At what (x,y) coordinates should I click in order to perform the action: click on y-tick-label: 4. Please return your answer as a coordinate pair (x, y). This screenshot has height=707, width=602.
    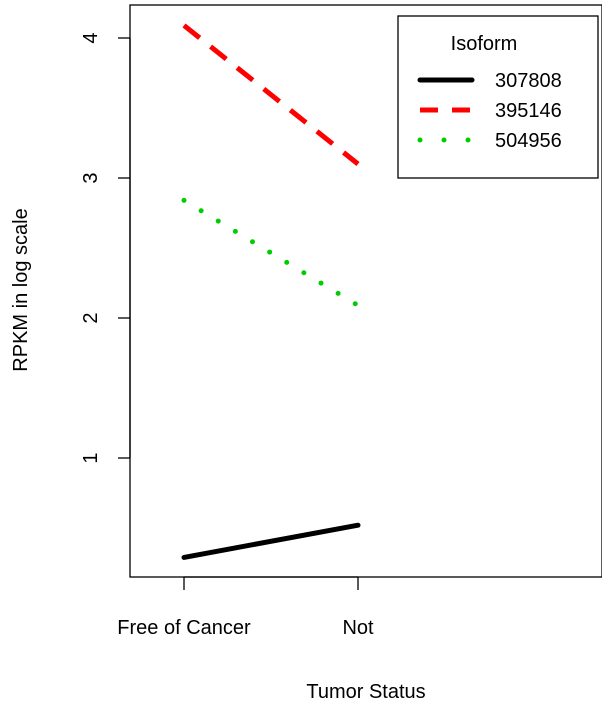
    Looking at the image, I should click on (91, 37).